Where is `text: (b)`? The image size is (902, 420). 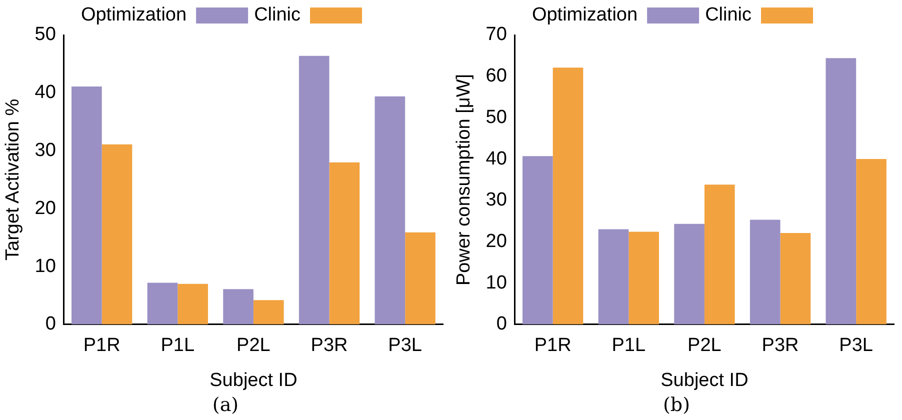 text: (b) is located at coordinates (676, 405).